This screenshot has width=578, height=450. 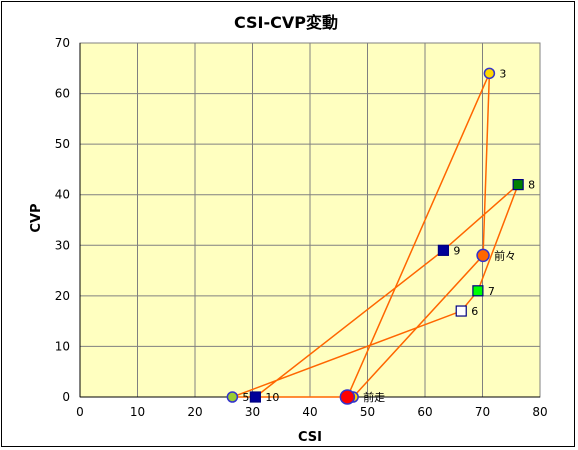 What do you see at coordinates (137, 412) in the screenshot?
I see `x-tick-label: 10` at bounding box center [137, 412].